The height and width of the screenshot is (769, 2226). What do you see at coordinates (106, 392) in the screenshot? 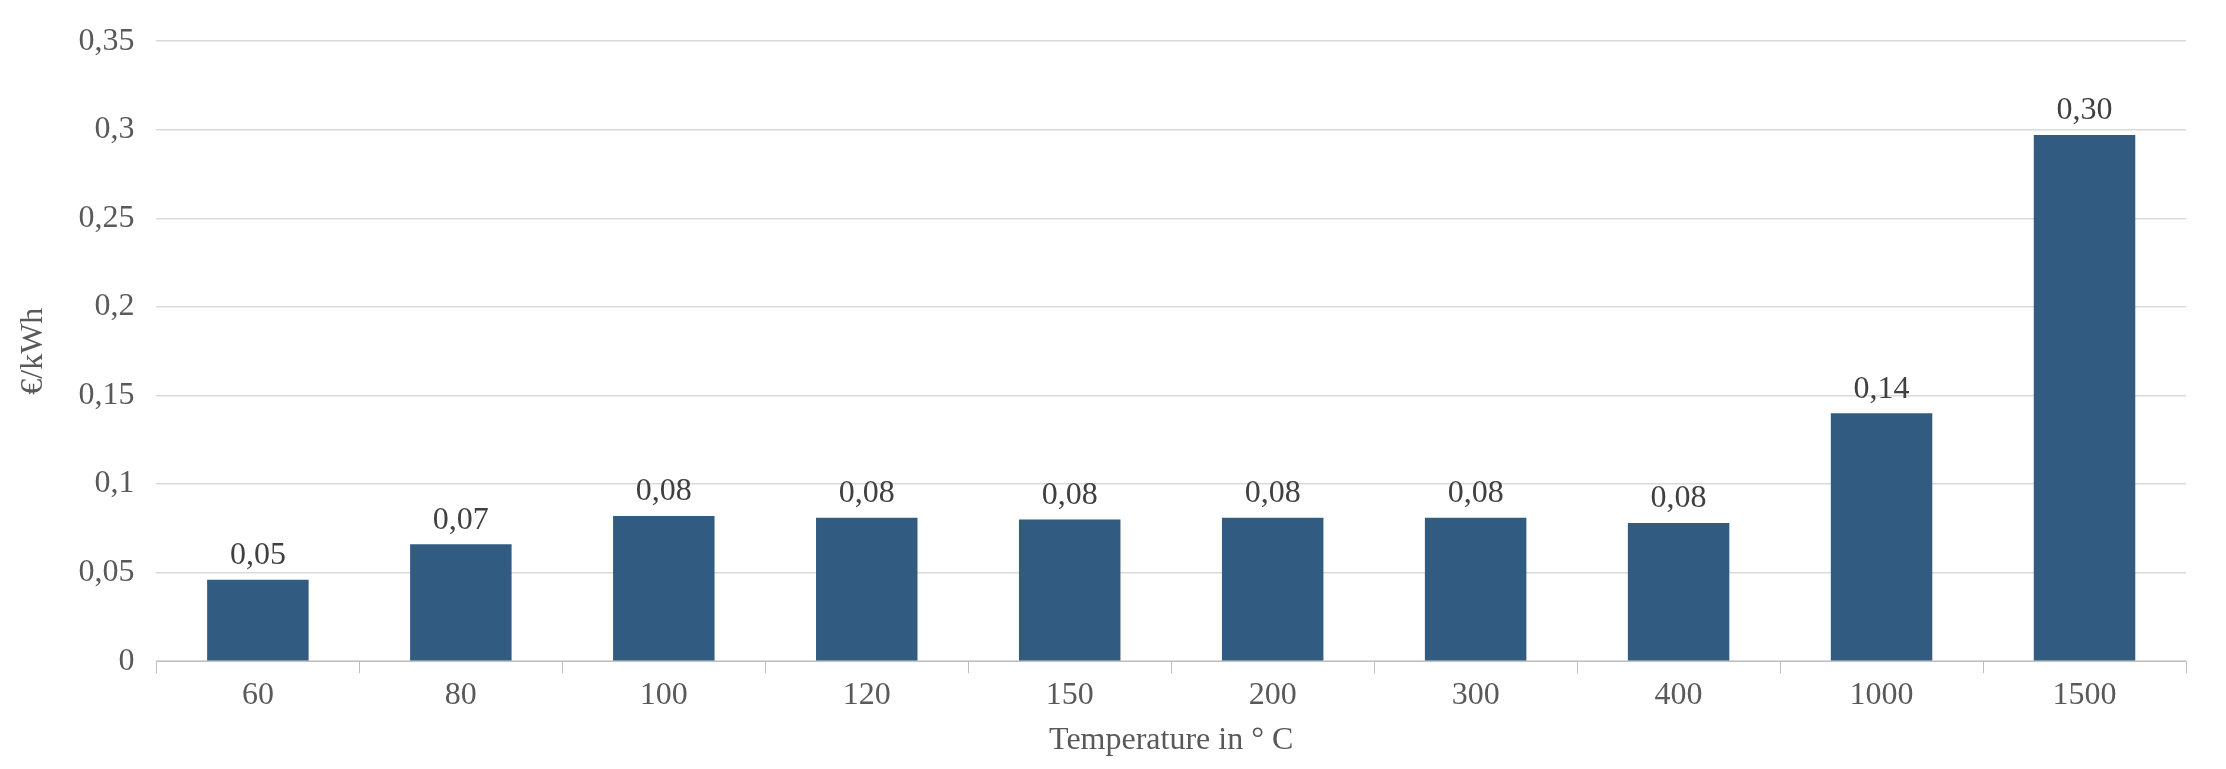
I see `y-tick-label: 0,15` at bounding box center [106, 392].